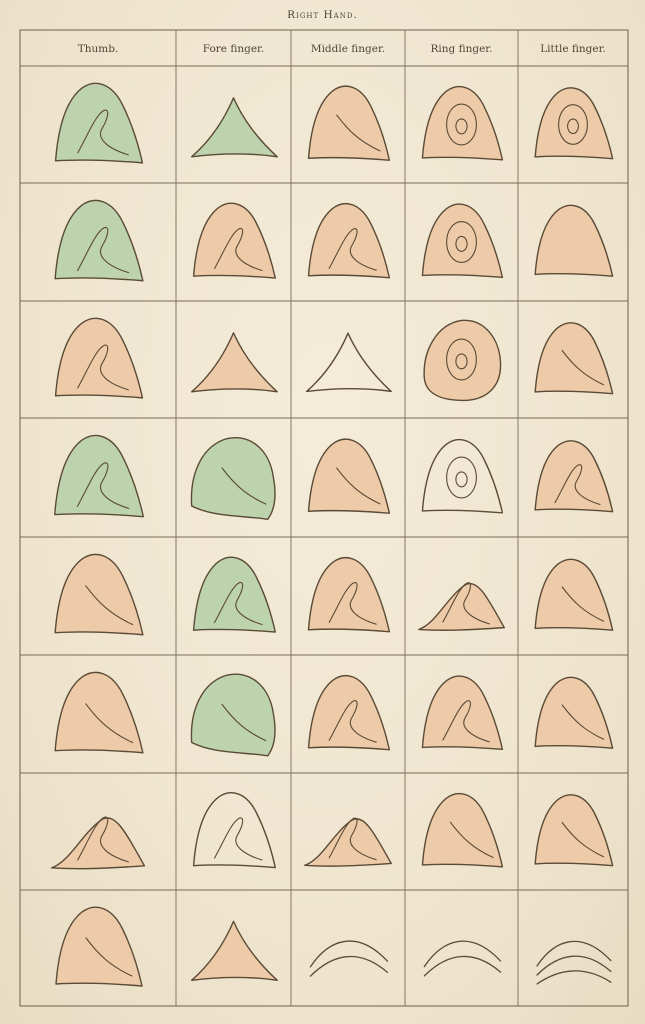 This screenshot has height=1024, width=645. Describe the element at coordinates (573, 49) in the screenshot. I see `column-header: Little finger.` at that location.